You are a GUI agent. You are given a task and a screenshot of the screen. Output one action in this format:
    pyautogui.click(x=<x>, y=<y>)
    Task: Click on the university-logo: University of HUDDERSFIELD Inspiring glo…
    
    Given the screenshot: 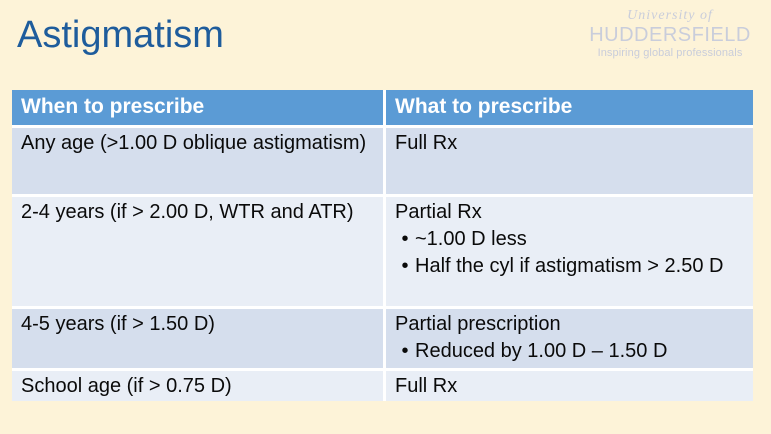 What is the action you would take?
    pyautogui.click(x=670, y=33)
    